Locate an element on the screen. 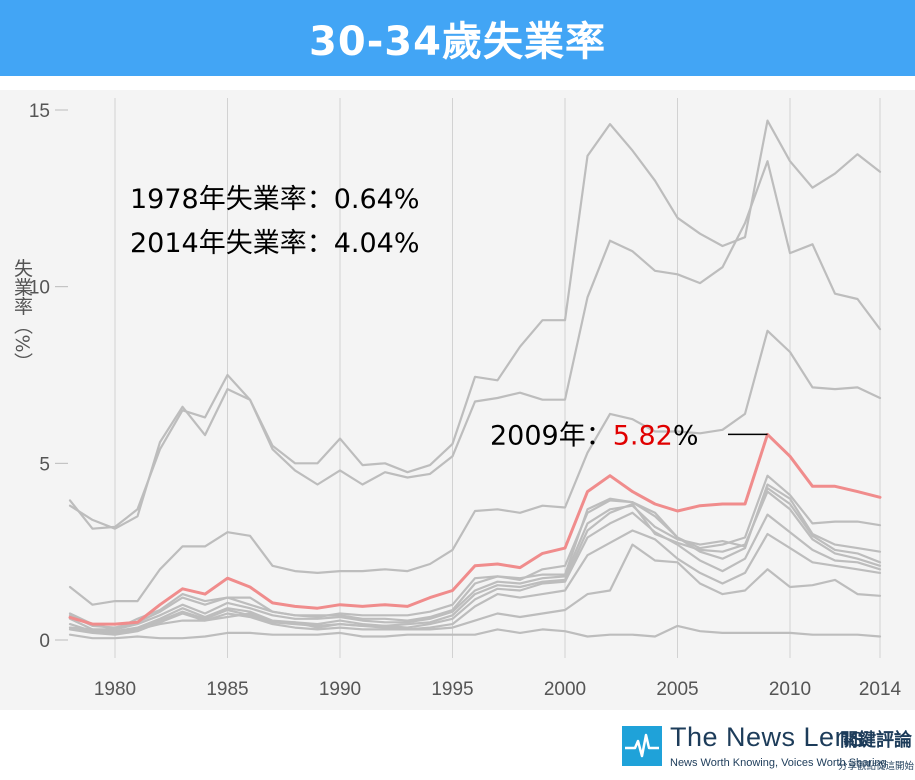 This screenshot has width=915, height=780. peak-label-prefix: 2009年： is located at coordinates (551, 435).